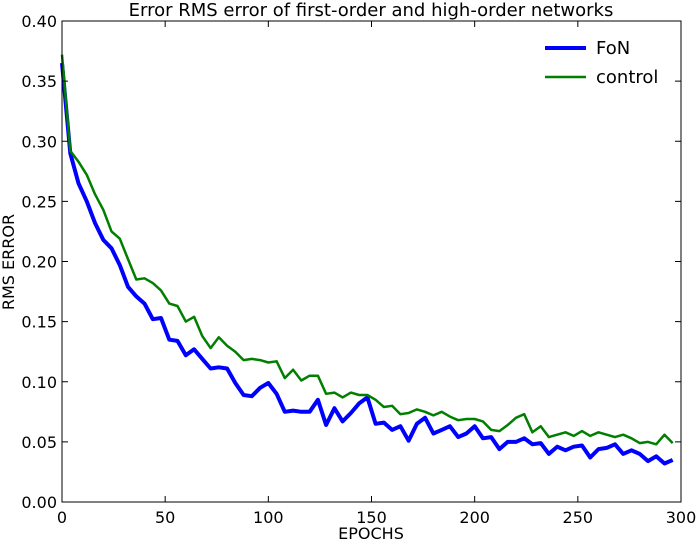 The height and width of the screenshot is (540, 696). I want to click on legend: FoN control, so click(601, 63).